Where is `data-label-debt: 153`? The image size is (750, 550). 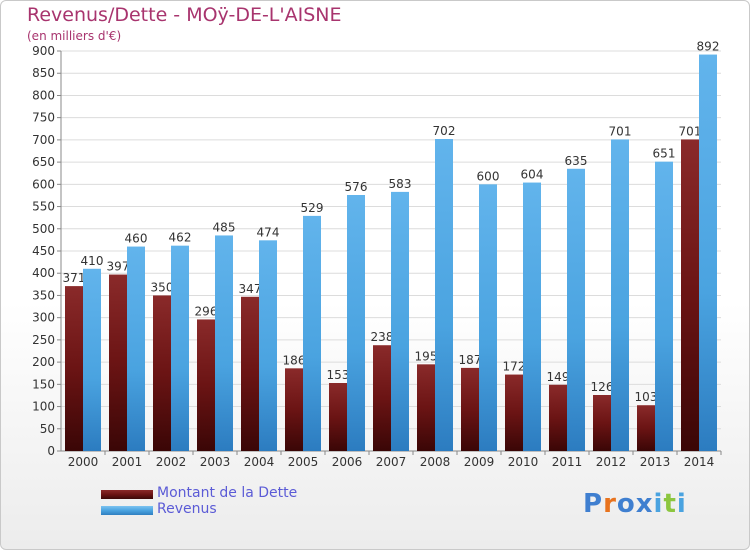
data-label-debt: 153 is located at coordinates (338, 375).